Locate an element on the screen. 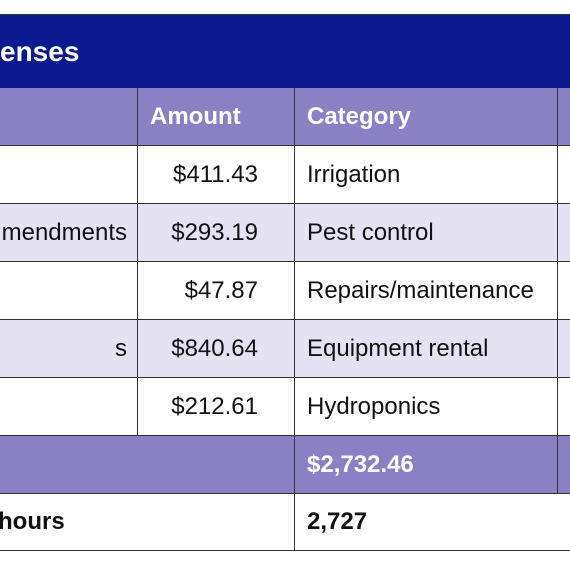 This screenshot has width=570, height=570. amount-cell: $411.43 is located at coordinates (216, 175).